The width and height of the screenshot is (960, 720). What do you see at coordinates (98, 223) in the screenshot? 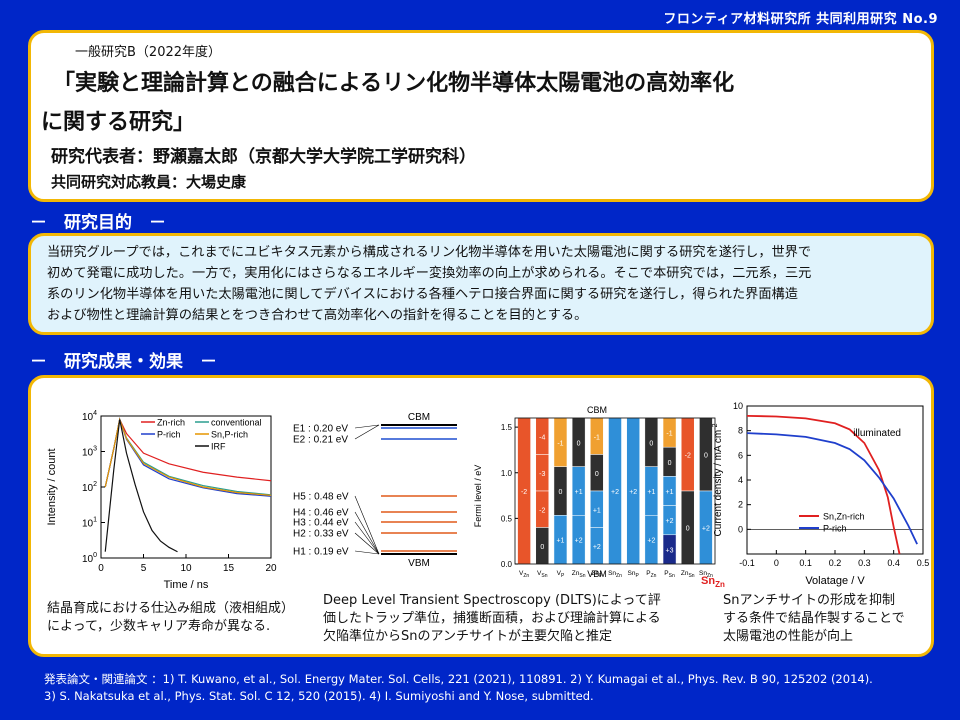
I see `purpose-heading: － 研究目的 －` at bounding box center [98, 223].